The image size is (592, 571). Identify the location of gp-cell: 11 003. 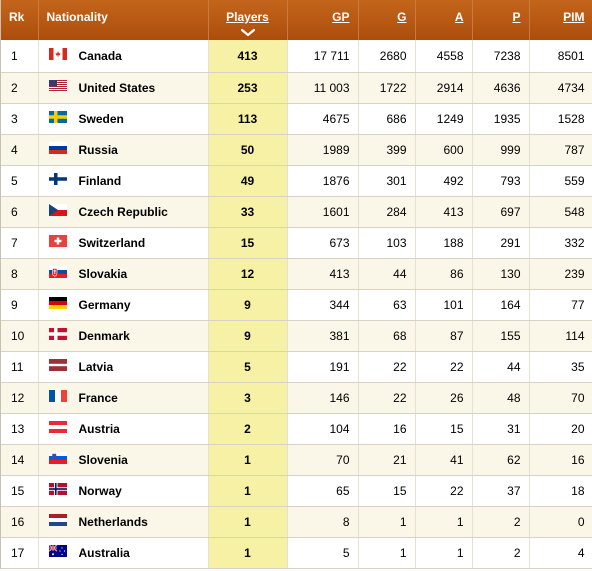
(323, 88).